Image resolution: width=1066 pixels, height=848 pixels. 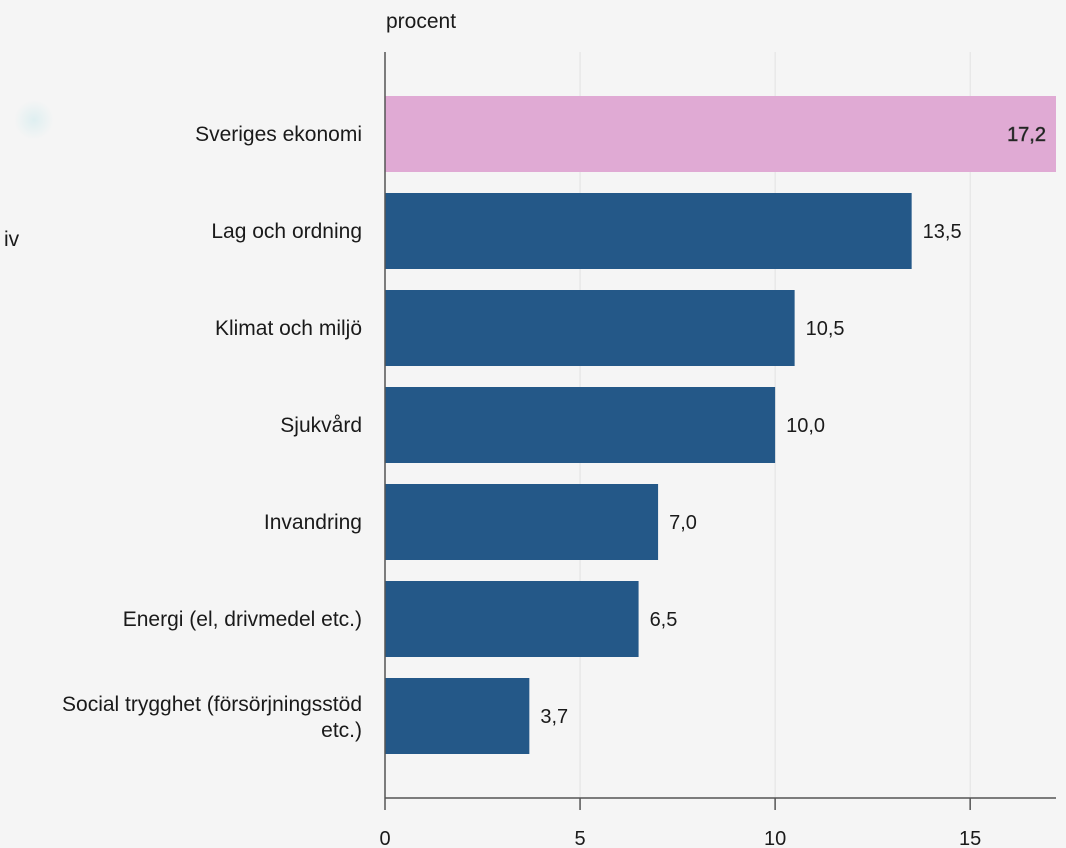 I want to click on axis-unit-label: procent, so click(x=421, y=21).